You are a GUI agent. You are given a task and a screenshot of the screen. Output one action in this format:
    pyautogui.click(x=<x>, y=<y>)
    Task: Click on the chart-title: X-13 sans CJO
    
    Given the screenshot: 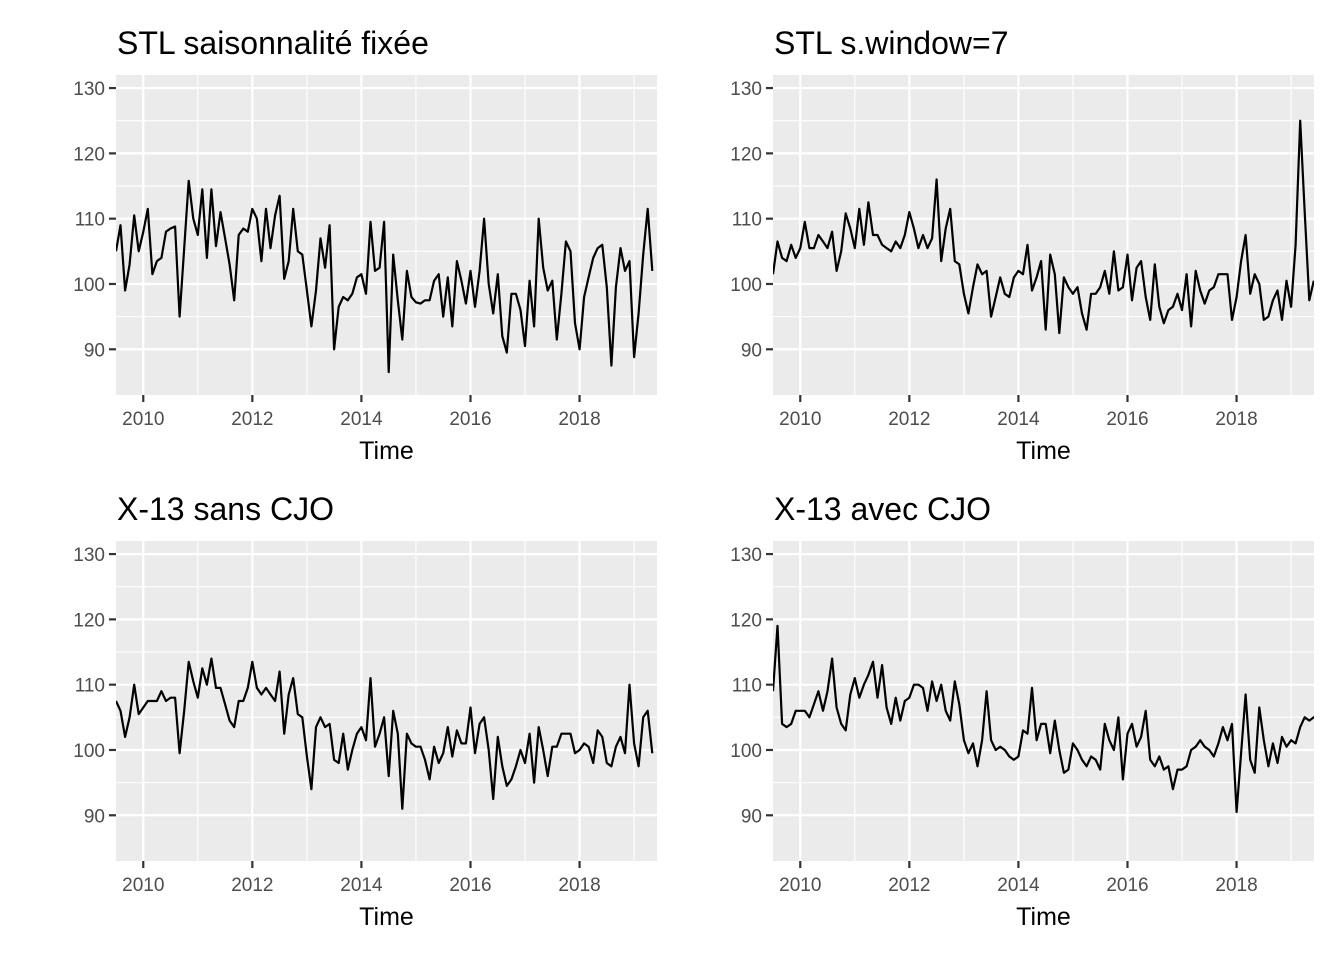 What is the action you would take?
    pyautogui.click(x=225, y=509)
    